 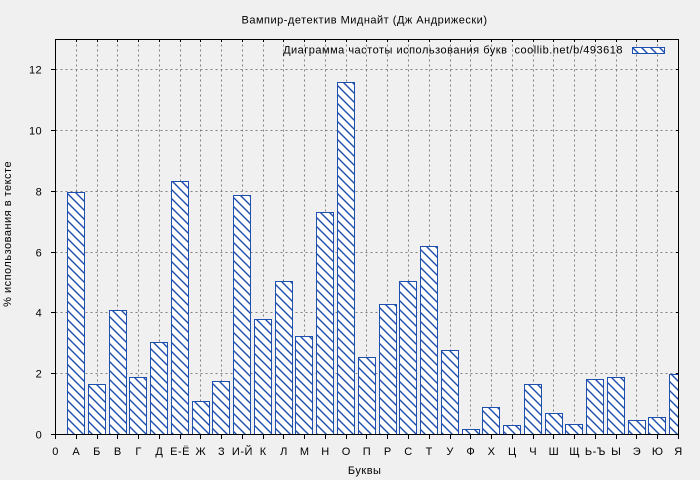 What do you see at coordinates (39, 192) in the screenshot?
I see `svg-text: 8` at bounding box center [39, 192].